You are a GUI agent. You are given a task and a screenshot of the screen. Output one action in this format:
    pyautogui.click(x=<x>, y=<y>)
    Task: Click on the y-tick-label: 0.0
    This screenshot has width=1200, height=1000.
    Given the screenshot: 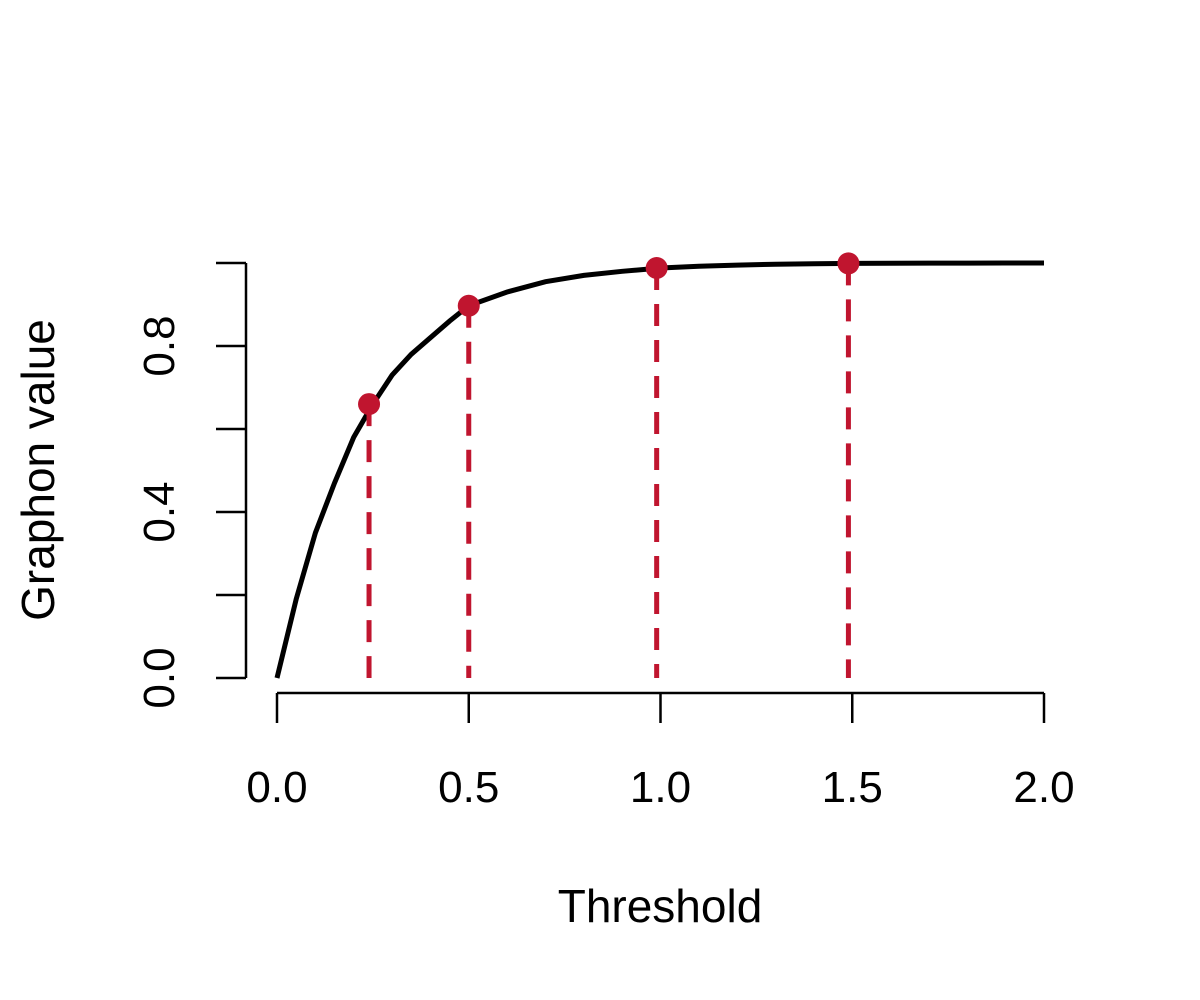 What is the action you would take?
    pyautogui.click(x=159, y=677)
    